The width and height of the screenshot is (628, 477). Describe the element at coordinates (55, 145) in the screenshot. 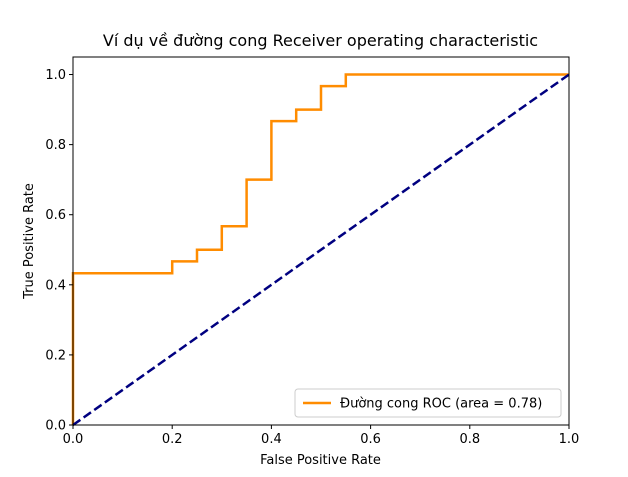

I see `y-tick-label: 0.8` at that location.